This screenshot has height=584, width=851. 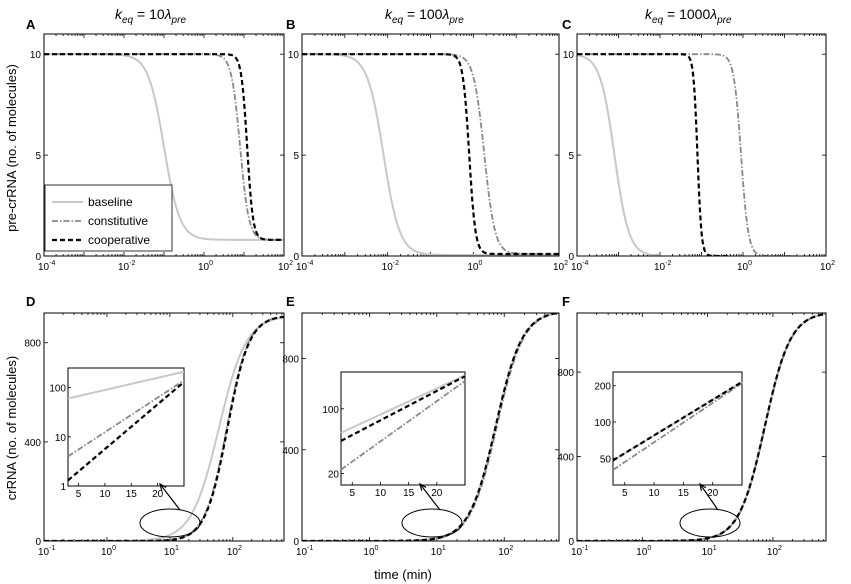 I want to click on inset-E: 5 10 15 20 20 100, so click(x=394, y=435).